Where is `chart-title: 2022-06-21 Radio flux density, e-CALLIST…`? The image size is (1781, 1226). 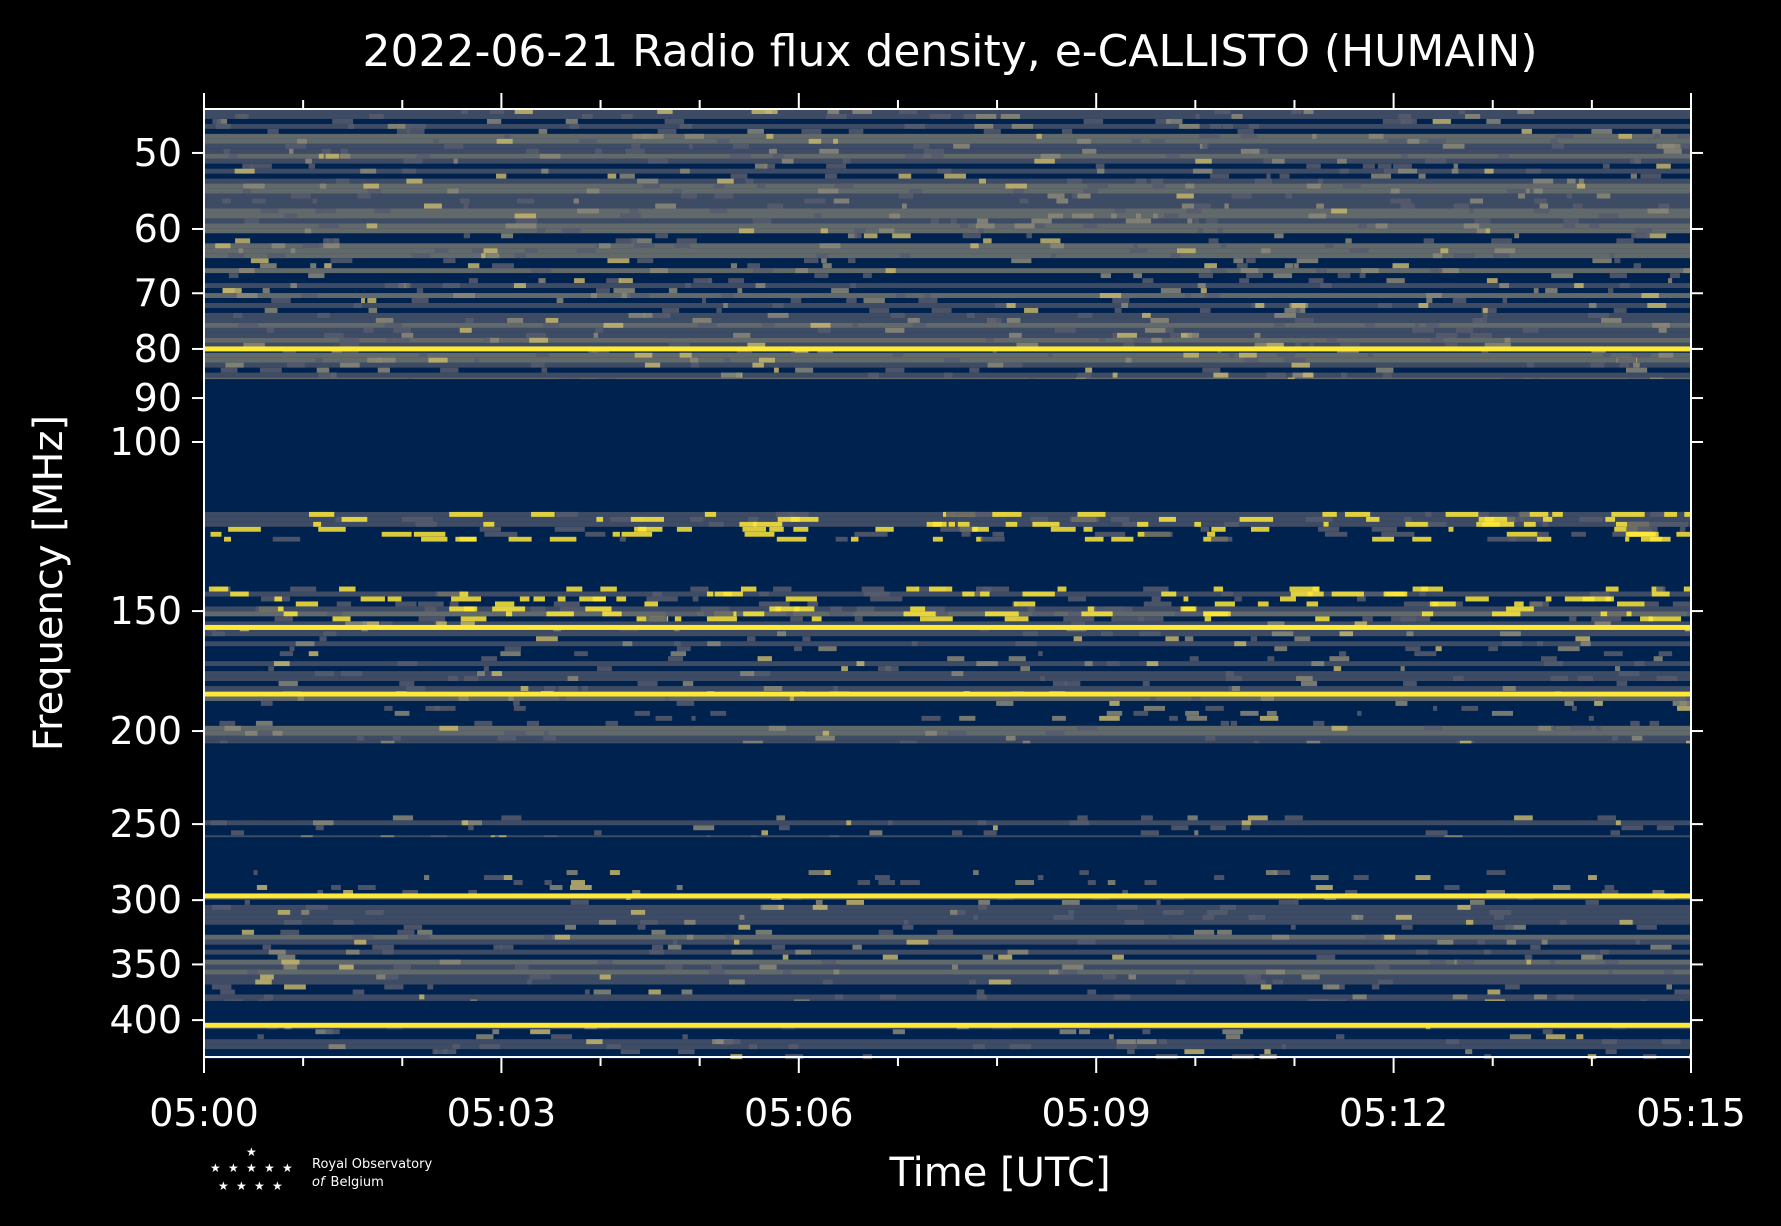 chart-title: 2022-06-21 Radio flux density, e-CALLIST… is located at coordinates (949, 51).